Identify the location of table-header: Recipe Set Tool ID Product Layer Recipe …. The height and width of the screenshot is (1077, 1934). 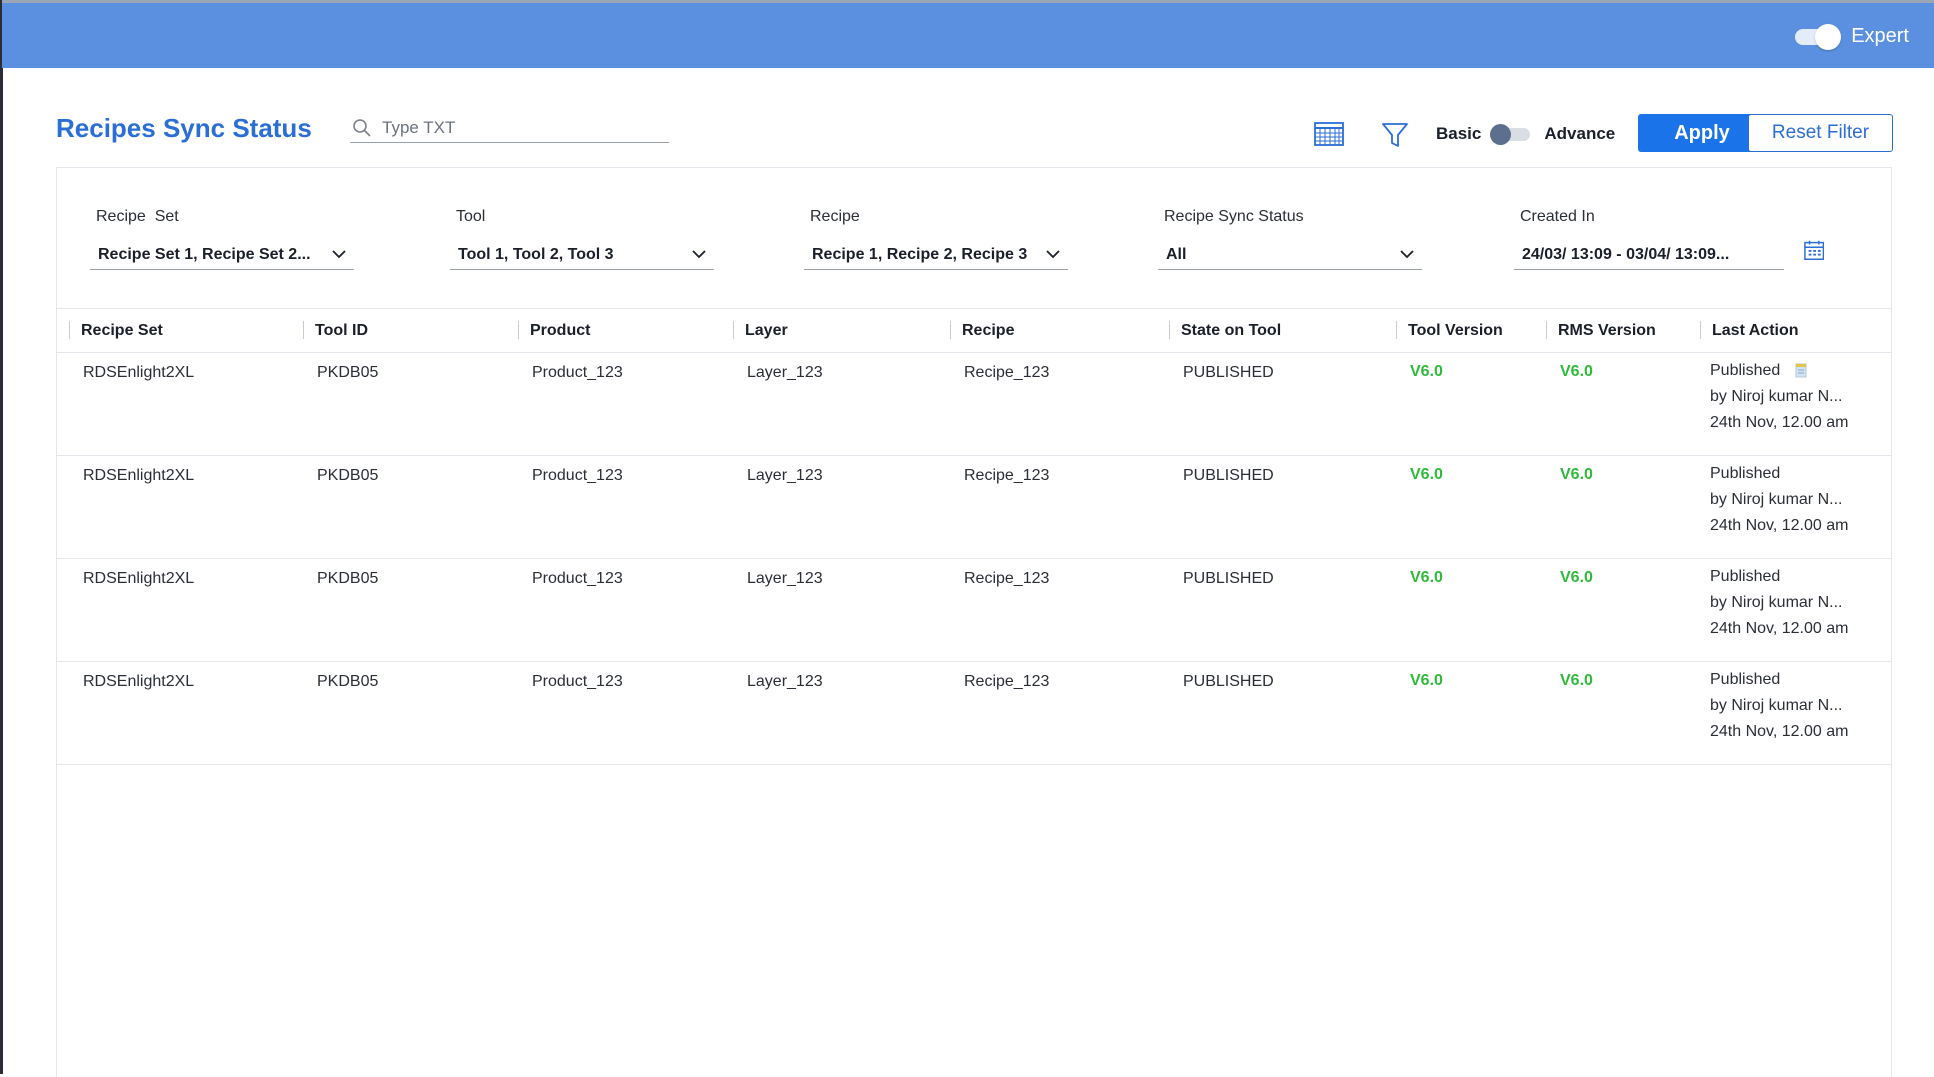
(974, 331).